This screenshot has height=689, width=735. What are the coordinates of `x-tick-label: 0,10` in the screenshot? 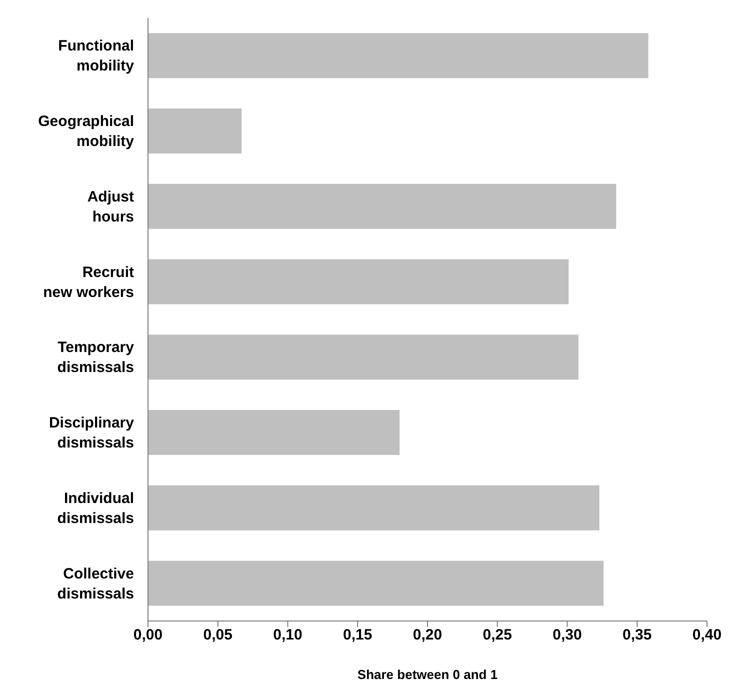 It's located at (287, 635).